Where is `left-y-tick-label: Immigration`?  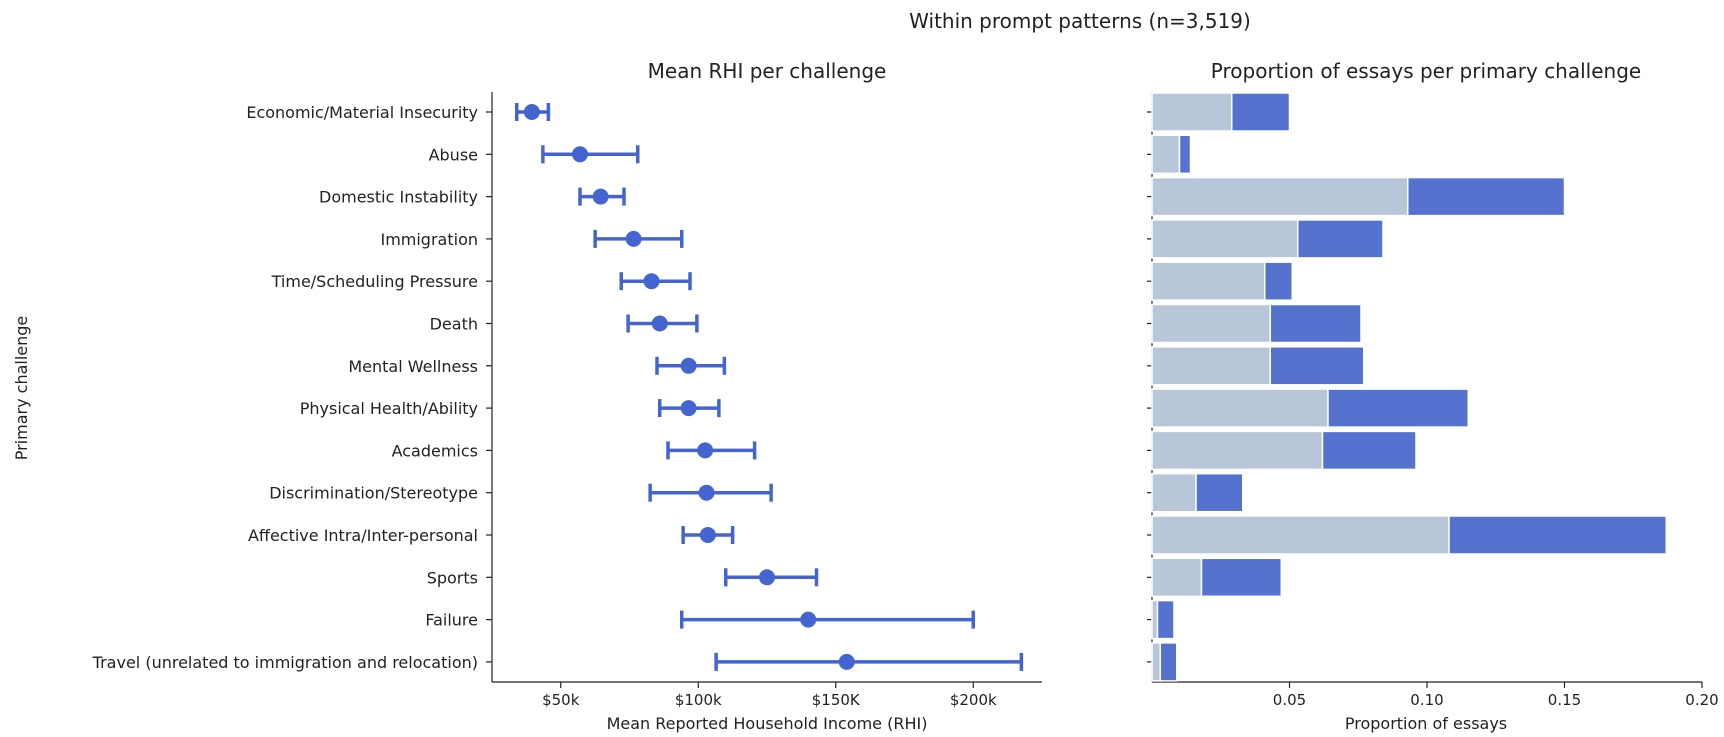 left-y-tick-label: Immigration is located at coordinates (429, 239).